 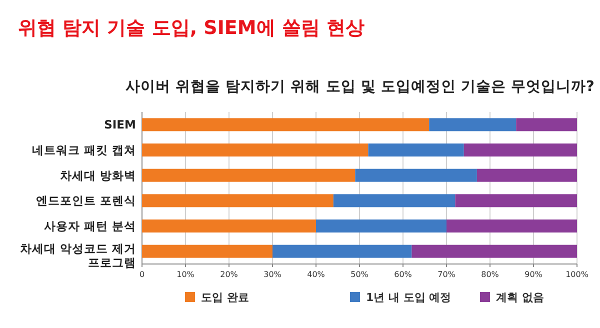 What do you see at coordinates (577, 274) in the screenshot?
I see `x-tick-label: 100%` at bounding box center [577, 274].